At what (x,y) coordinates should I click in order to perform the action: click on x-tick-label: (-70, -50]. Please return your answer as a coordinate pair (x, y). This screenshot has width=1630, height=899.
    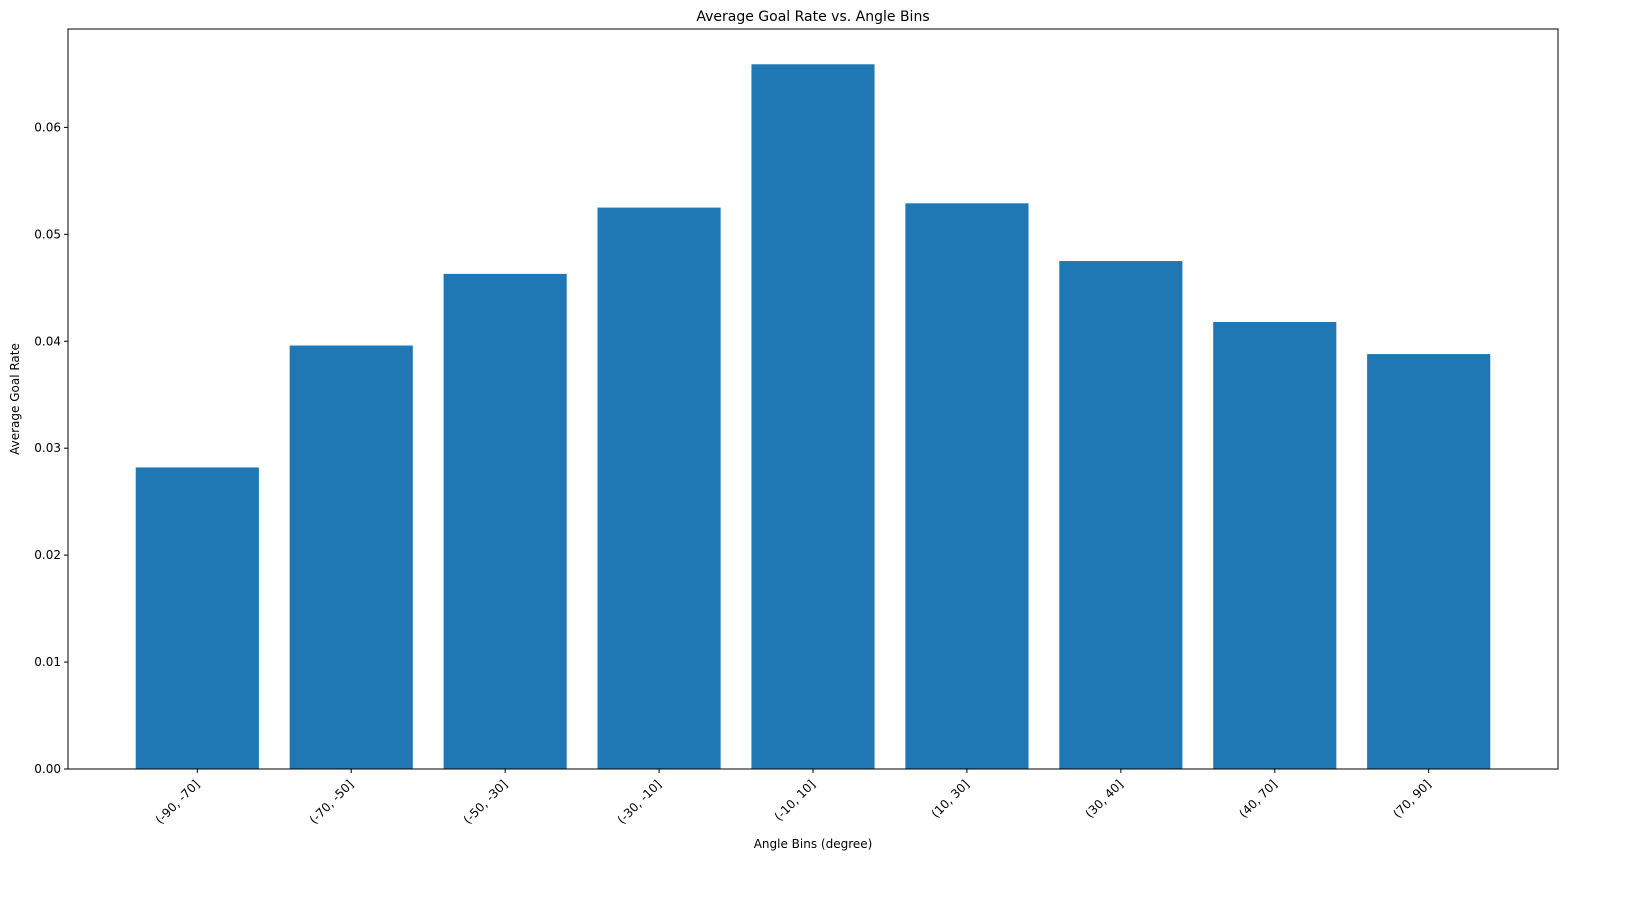
    Looking at the image, I should click on (332, 802).